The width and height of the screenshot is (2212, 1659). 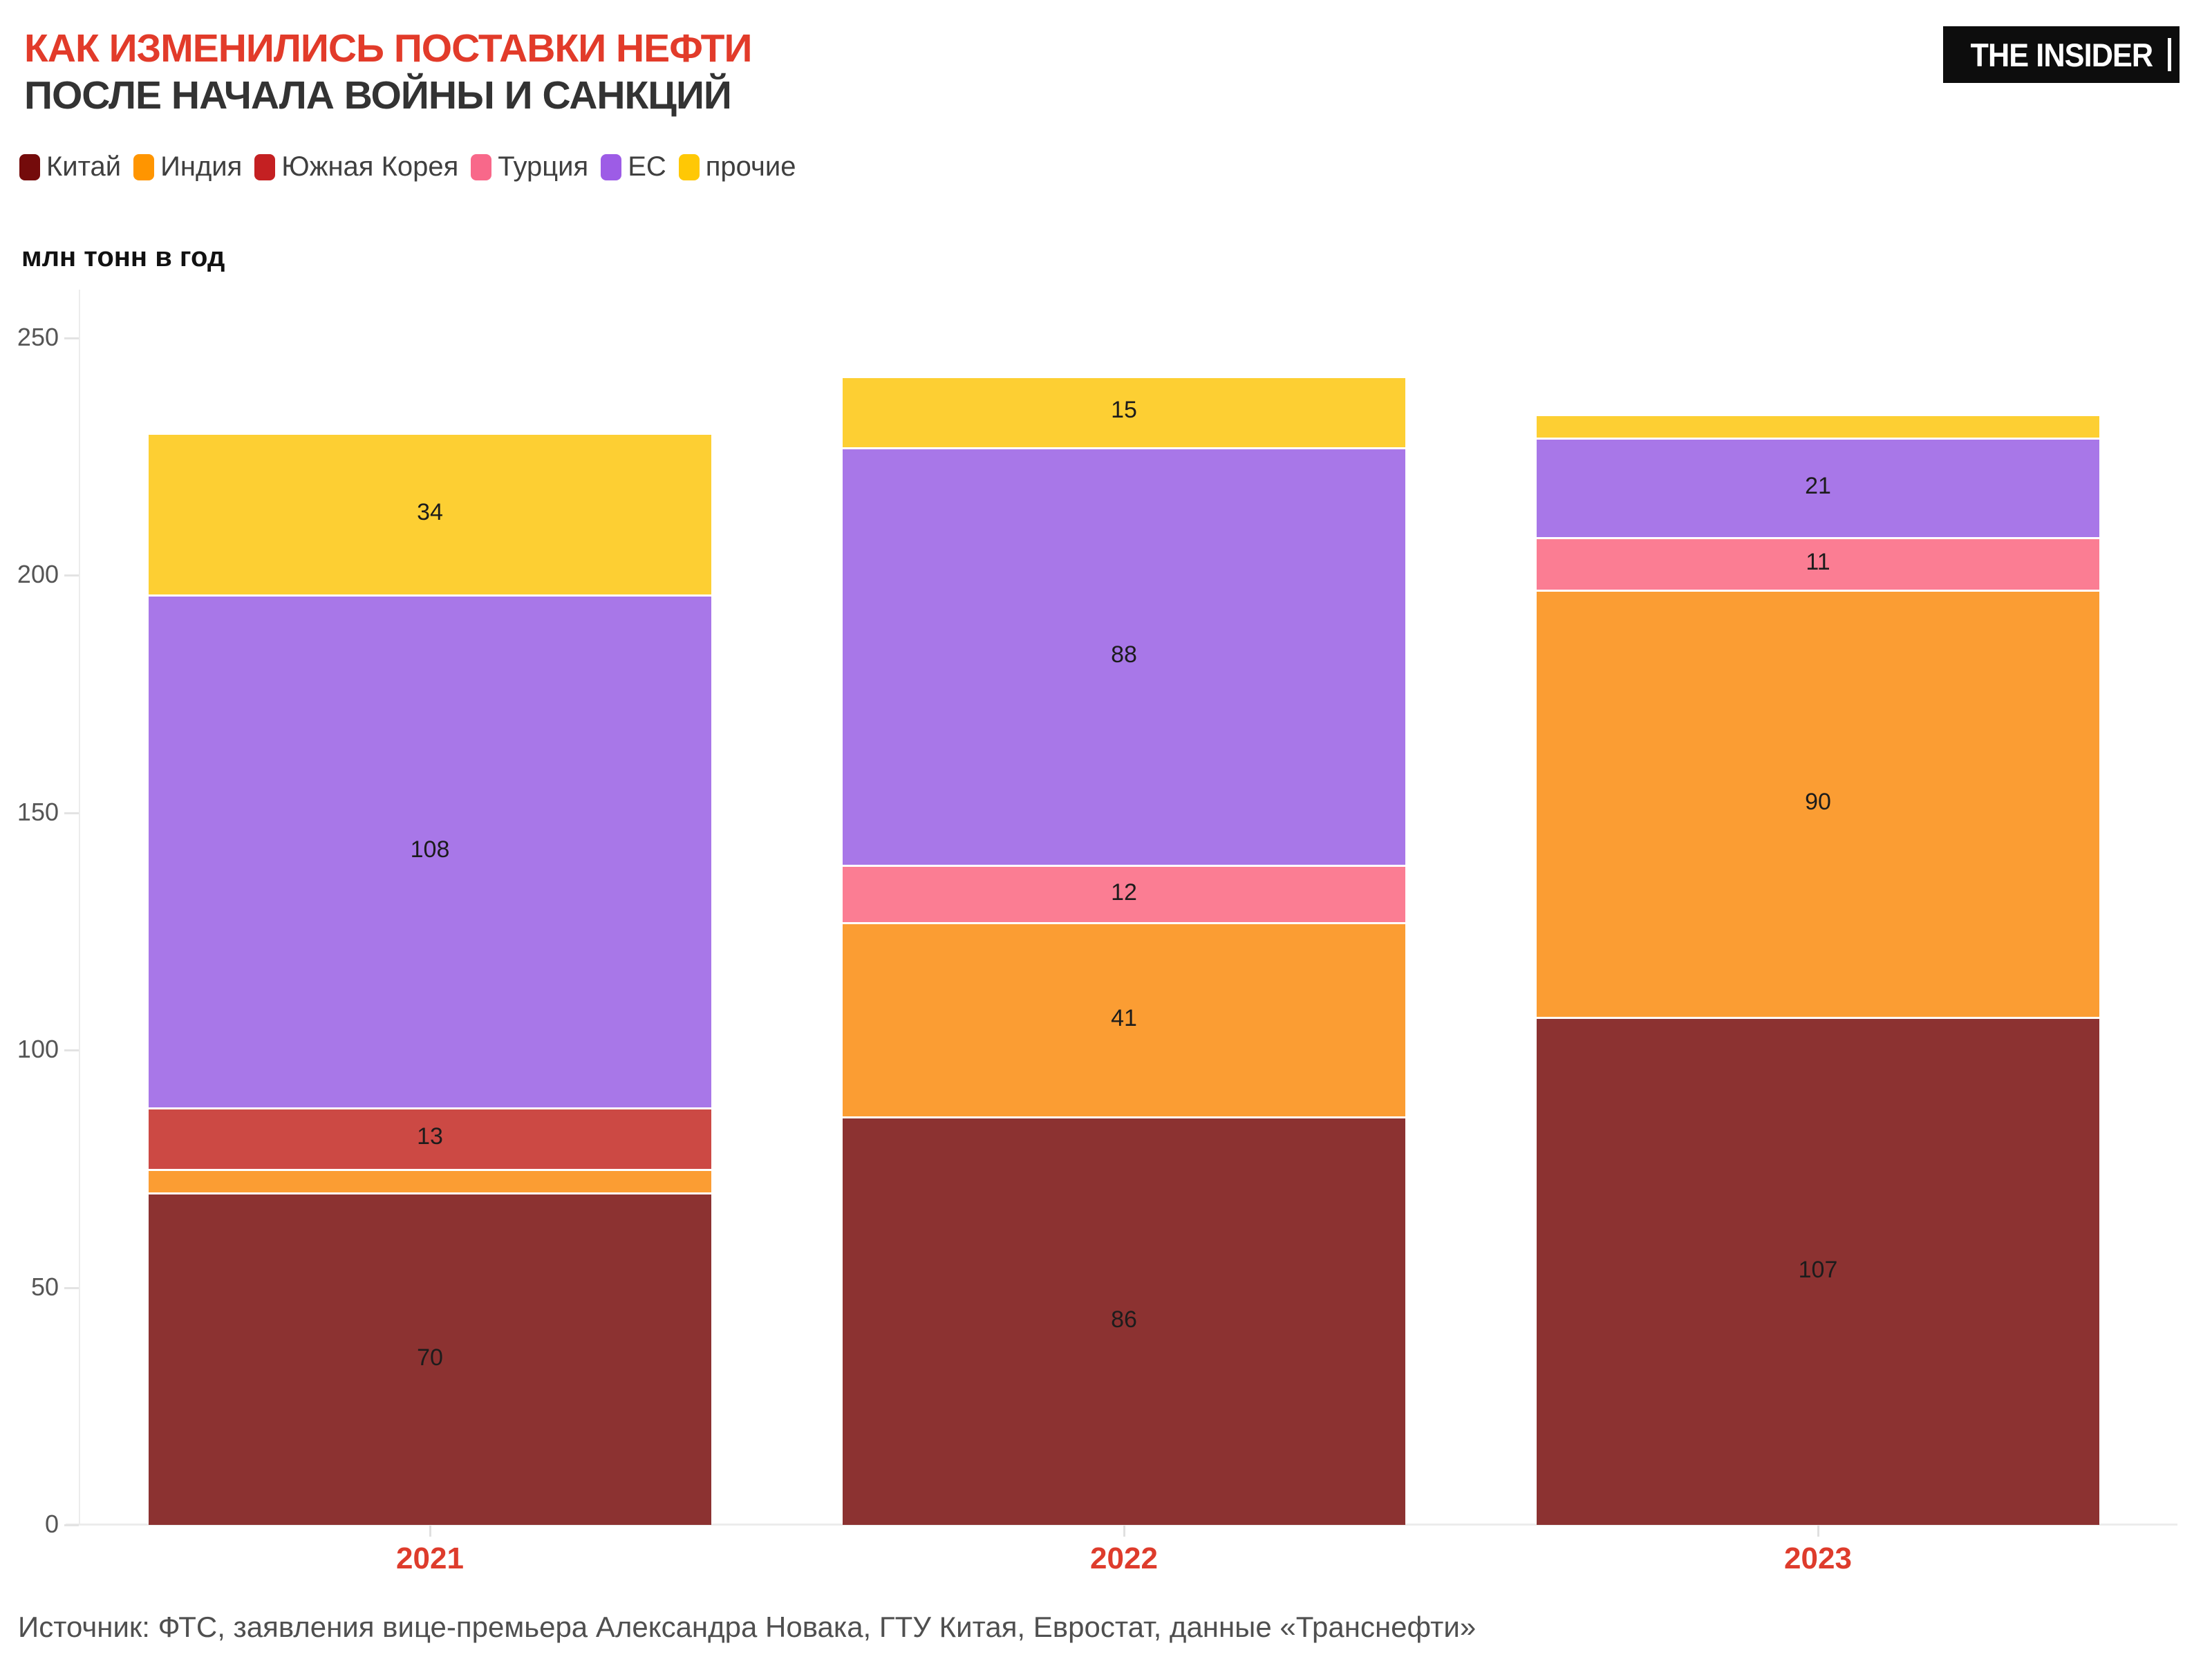 I want to click on title-line1: КАК ИЗМЕНИЛИСЬ ПОСТАВКИ НЕФТИ, so click(x=388, y=49).